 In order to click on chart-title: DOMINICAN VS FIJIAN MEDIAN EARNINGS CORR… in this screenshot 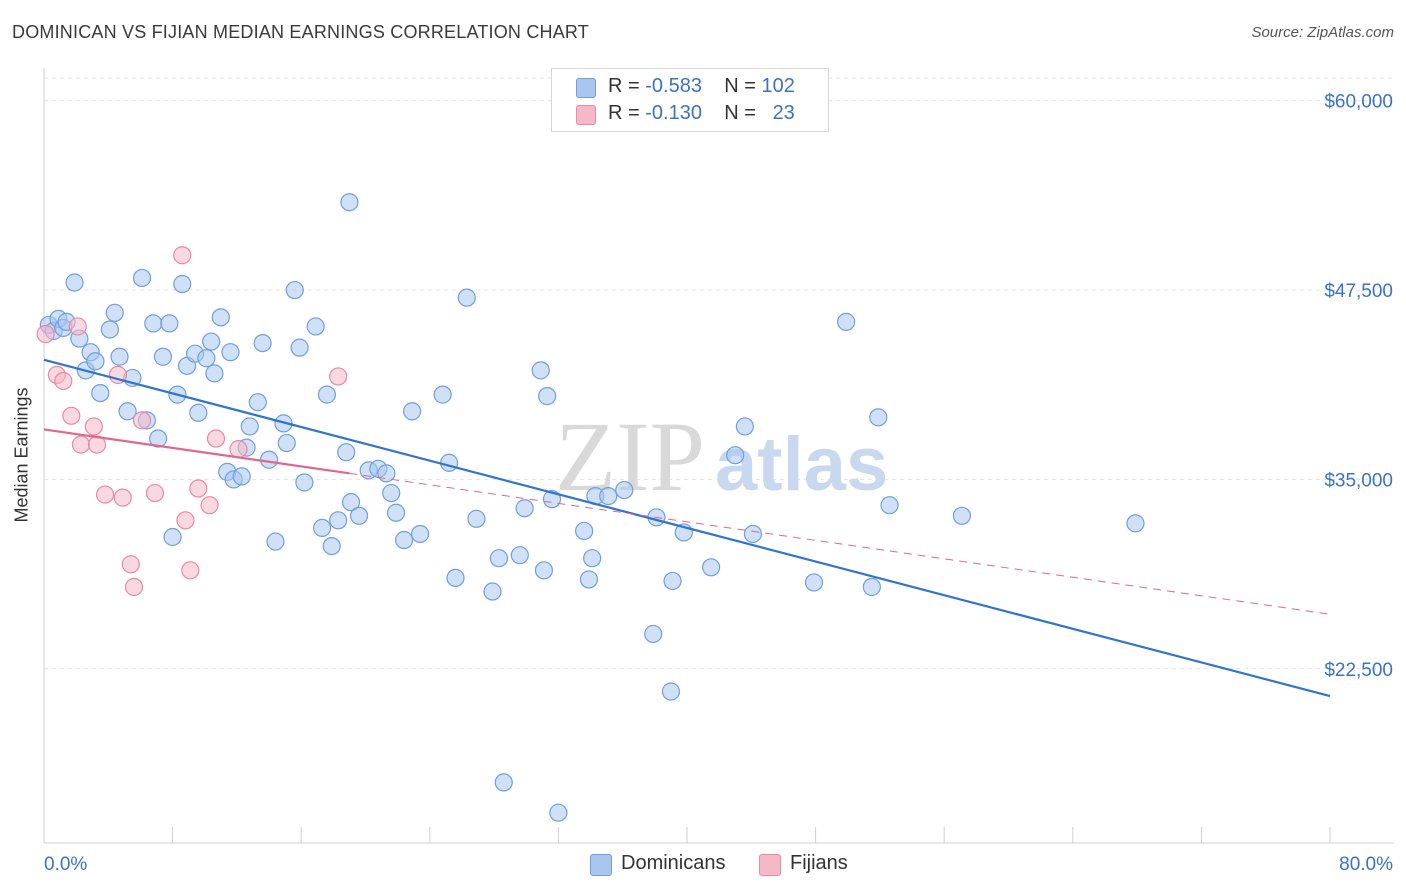, I will do `click(300, 32)`.